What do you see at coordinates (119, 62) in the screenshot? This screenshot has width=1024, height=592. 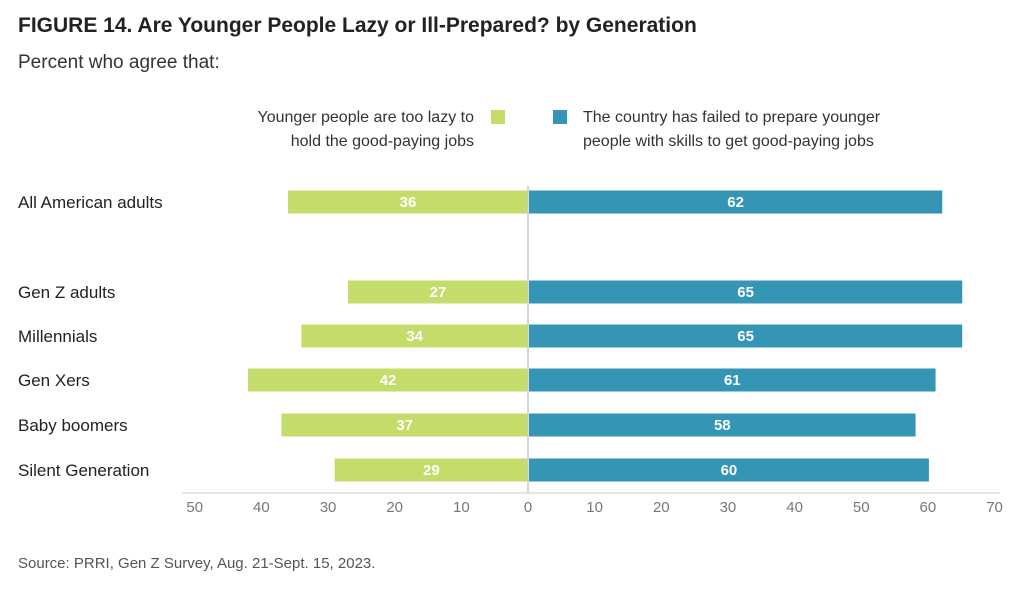 I see `chart-subtitle: Percent who agree that:` at bounding box center [119, 62].